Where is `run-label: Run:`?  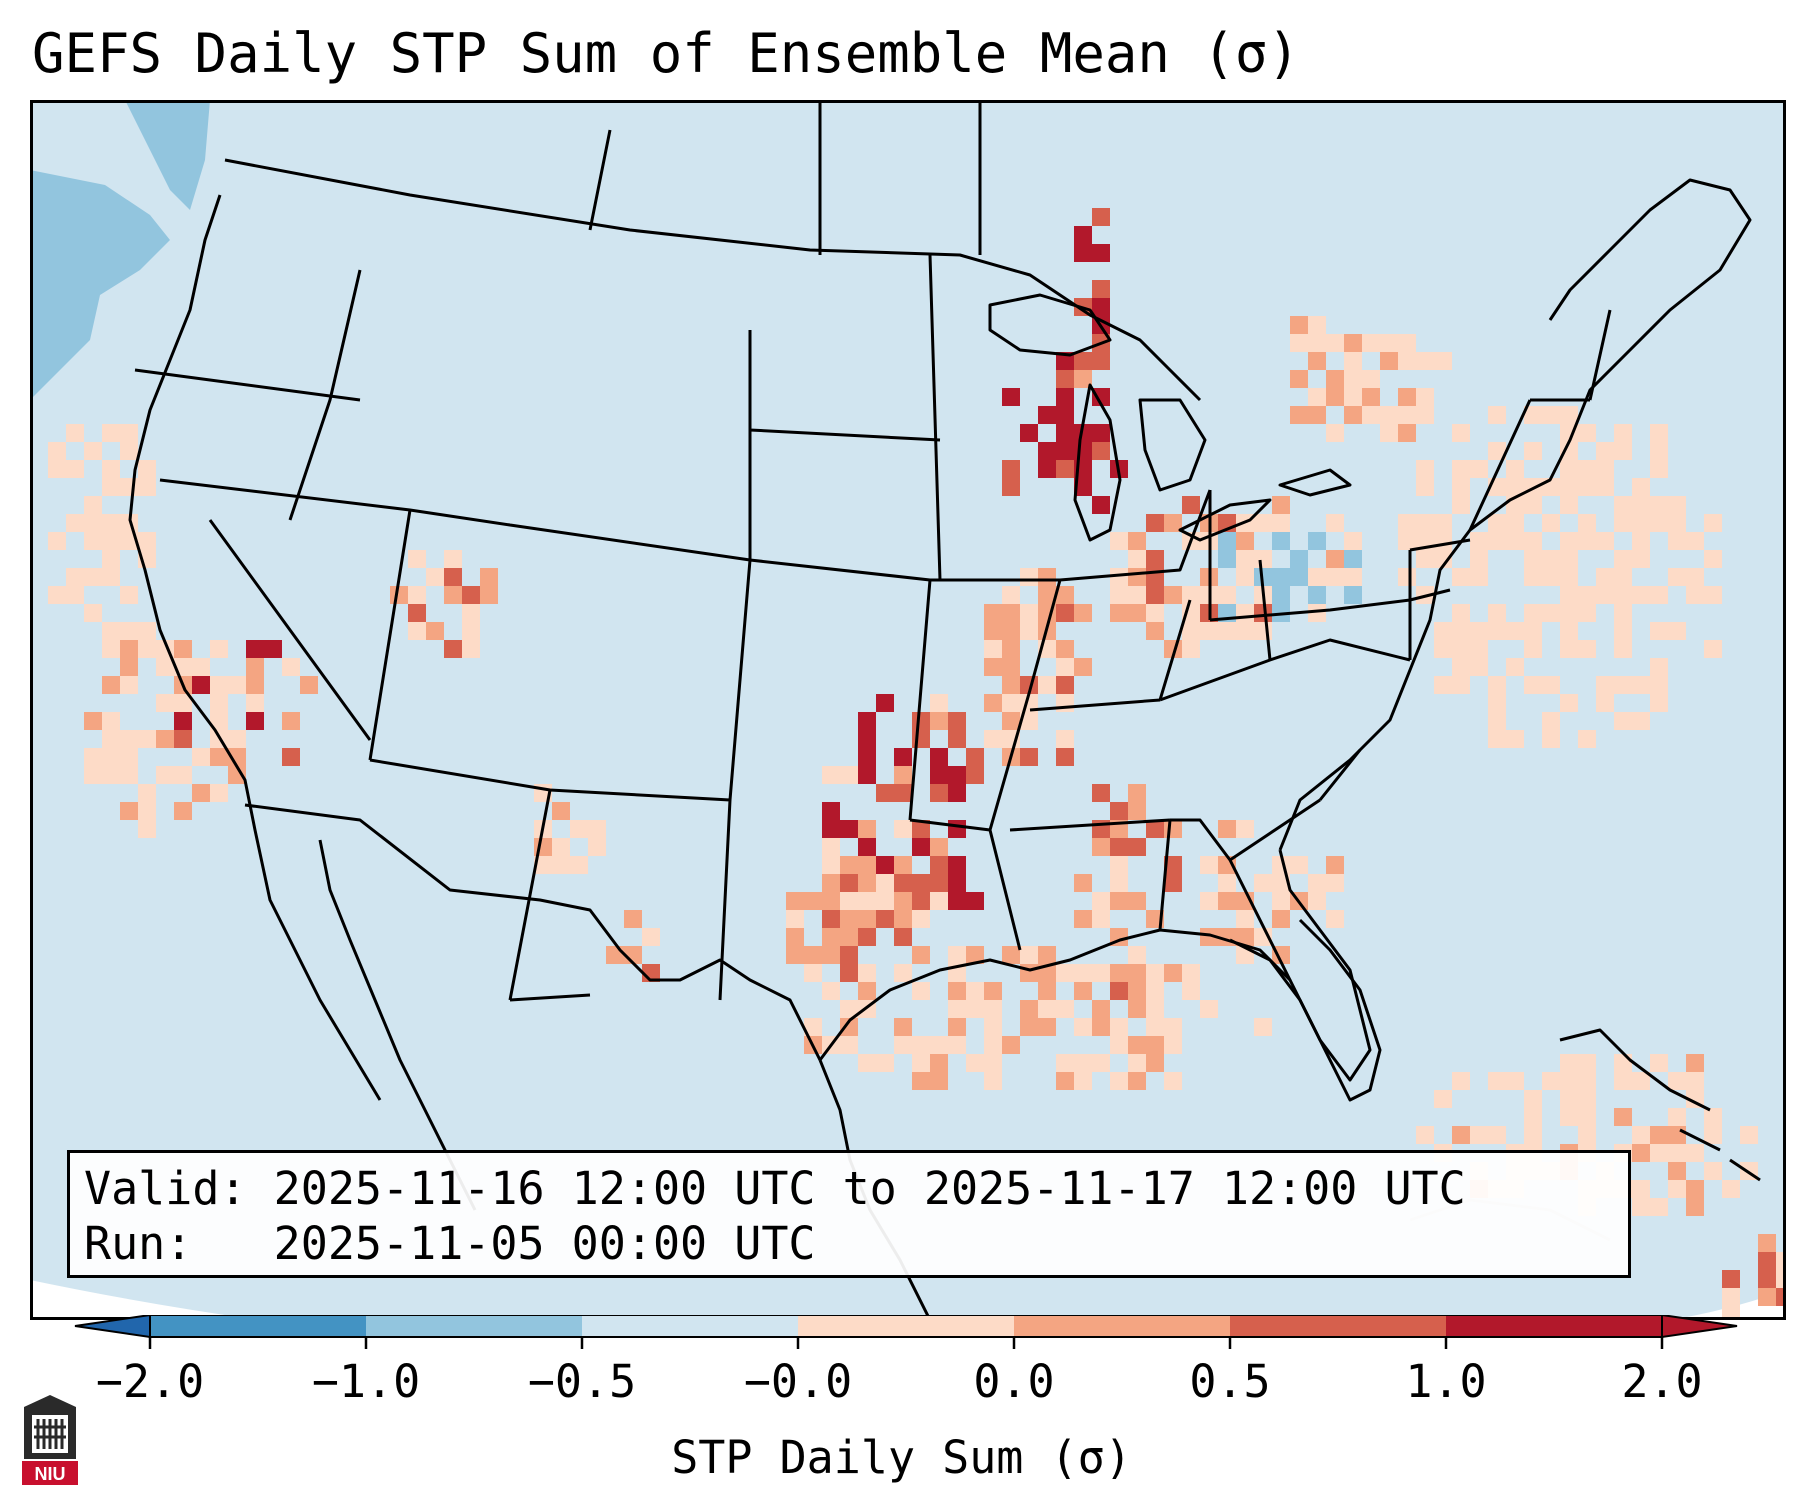 run-label: Run: is located at coordinates (138, 1243).